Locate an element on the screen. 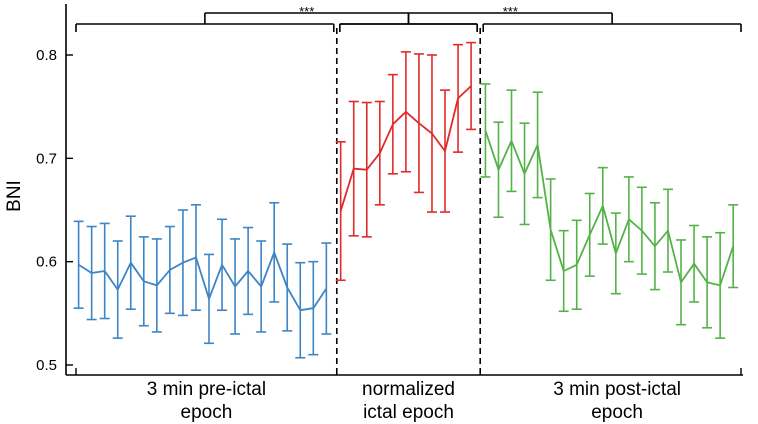  y-tick-label: 0.6 is located at coordinates (46, 262).